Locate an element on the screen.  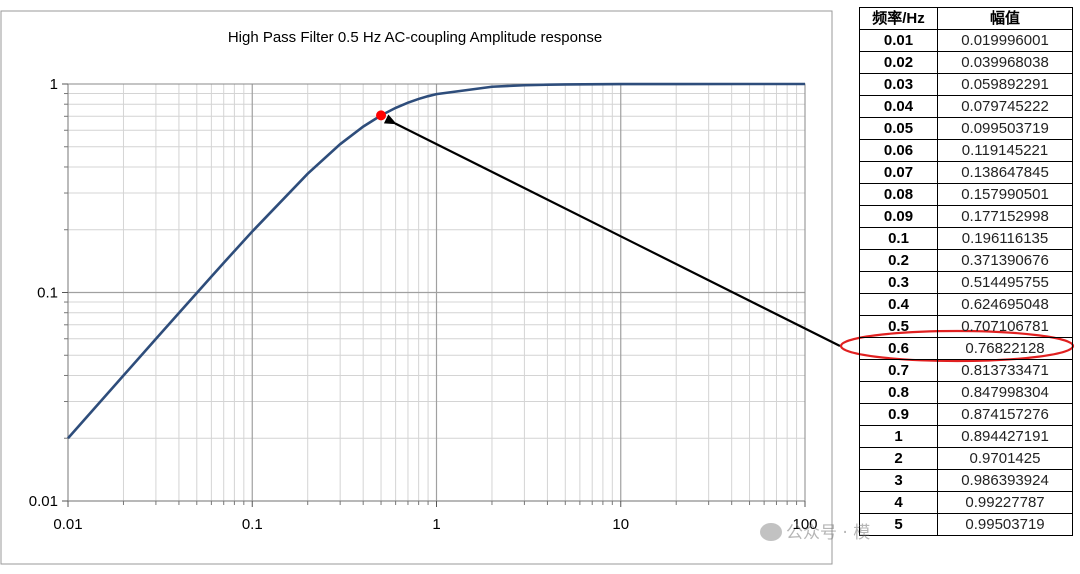
y-tick-label: 1 is located at coordinates (54, 84).